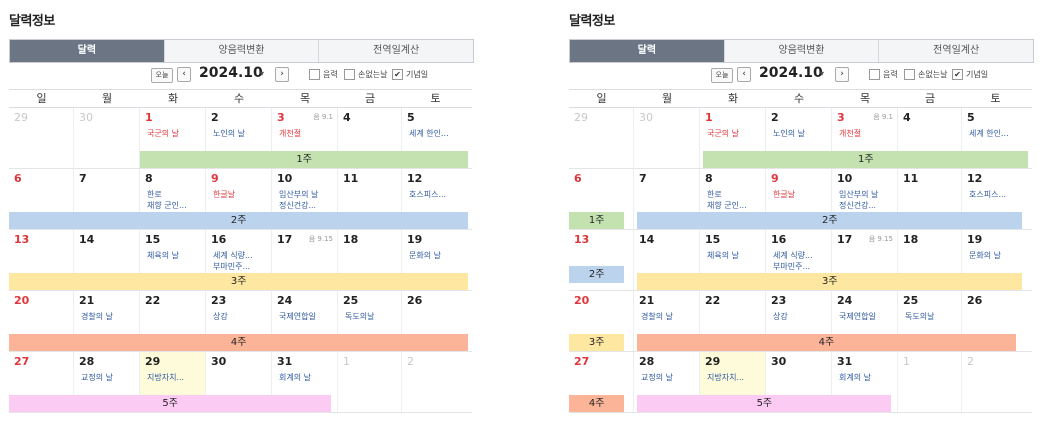 The width and height of the screenshot is (1040, 421). I want to click on option-0: 음력, so click(883, 74).